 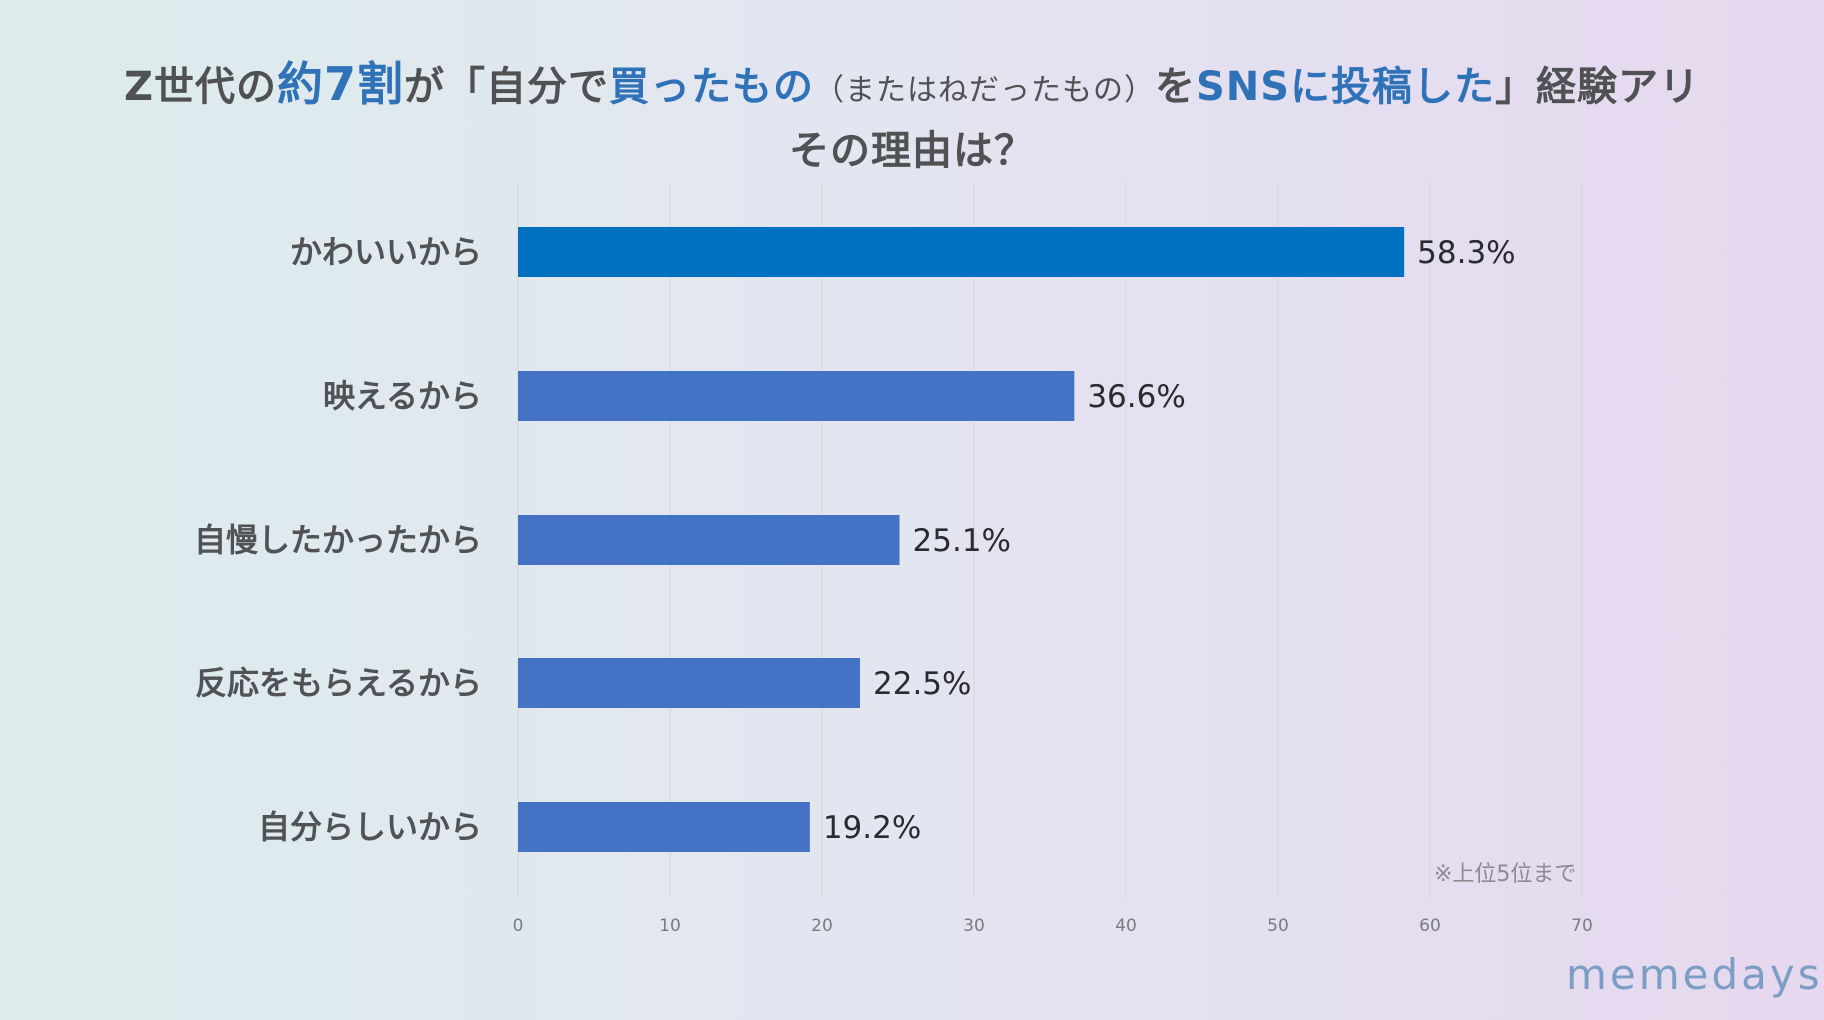 What do you see at coordinates (872, 828) in the screenshot?
I see `data-label: 19.2%` at bounding box center [872, 828].